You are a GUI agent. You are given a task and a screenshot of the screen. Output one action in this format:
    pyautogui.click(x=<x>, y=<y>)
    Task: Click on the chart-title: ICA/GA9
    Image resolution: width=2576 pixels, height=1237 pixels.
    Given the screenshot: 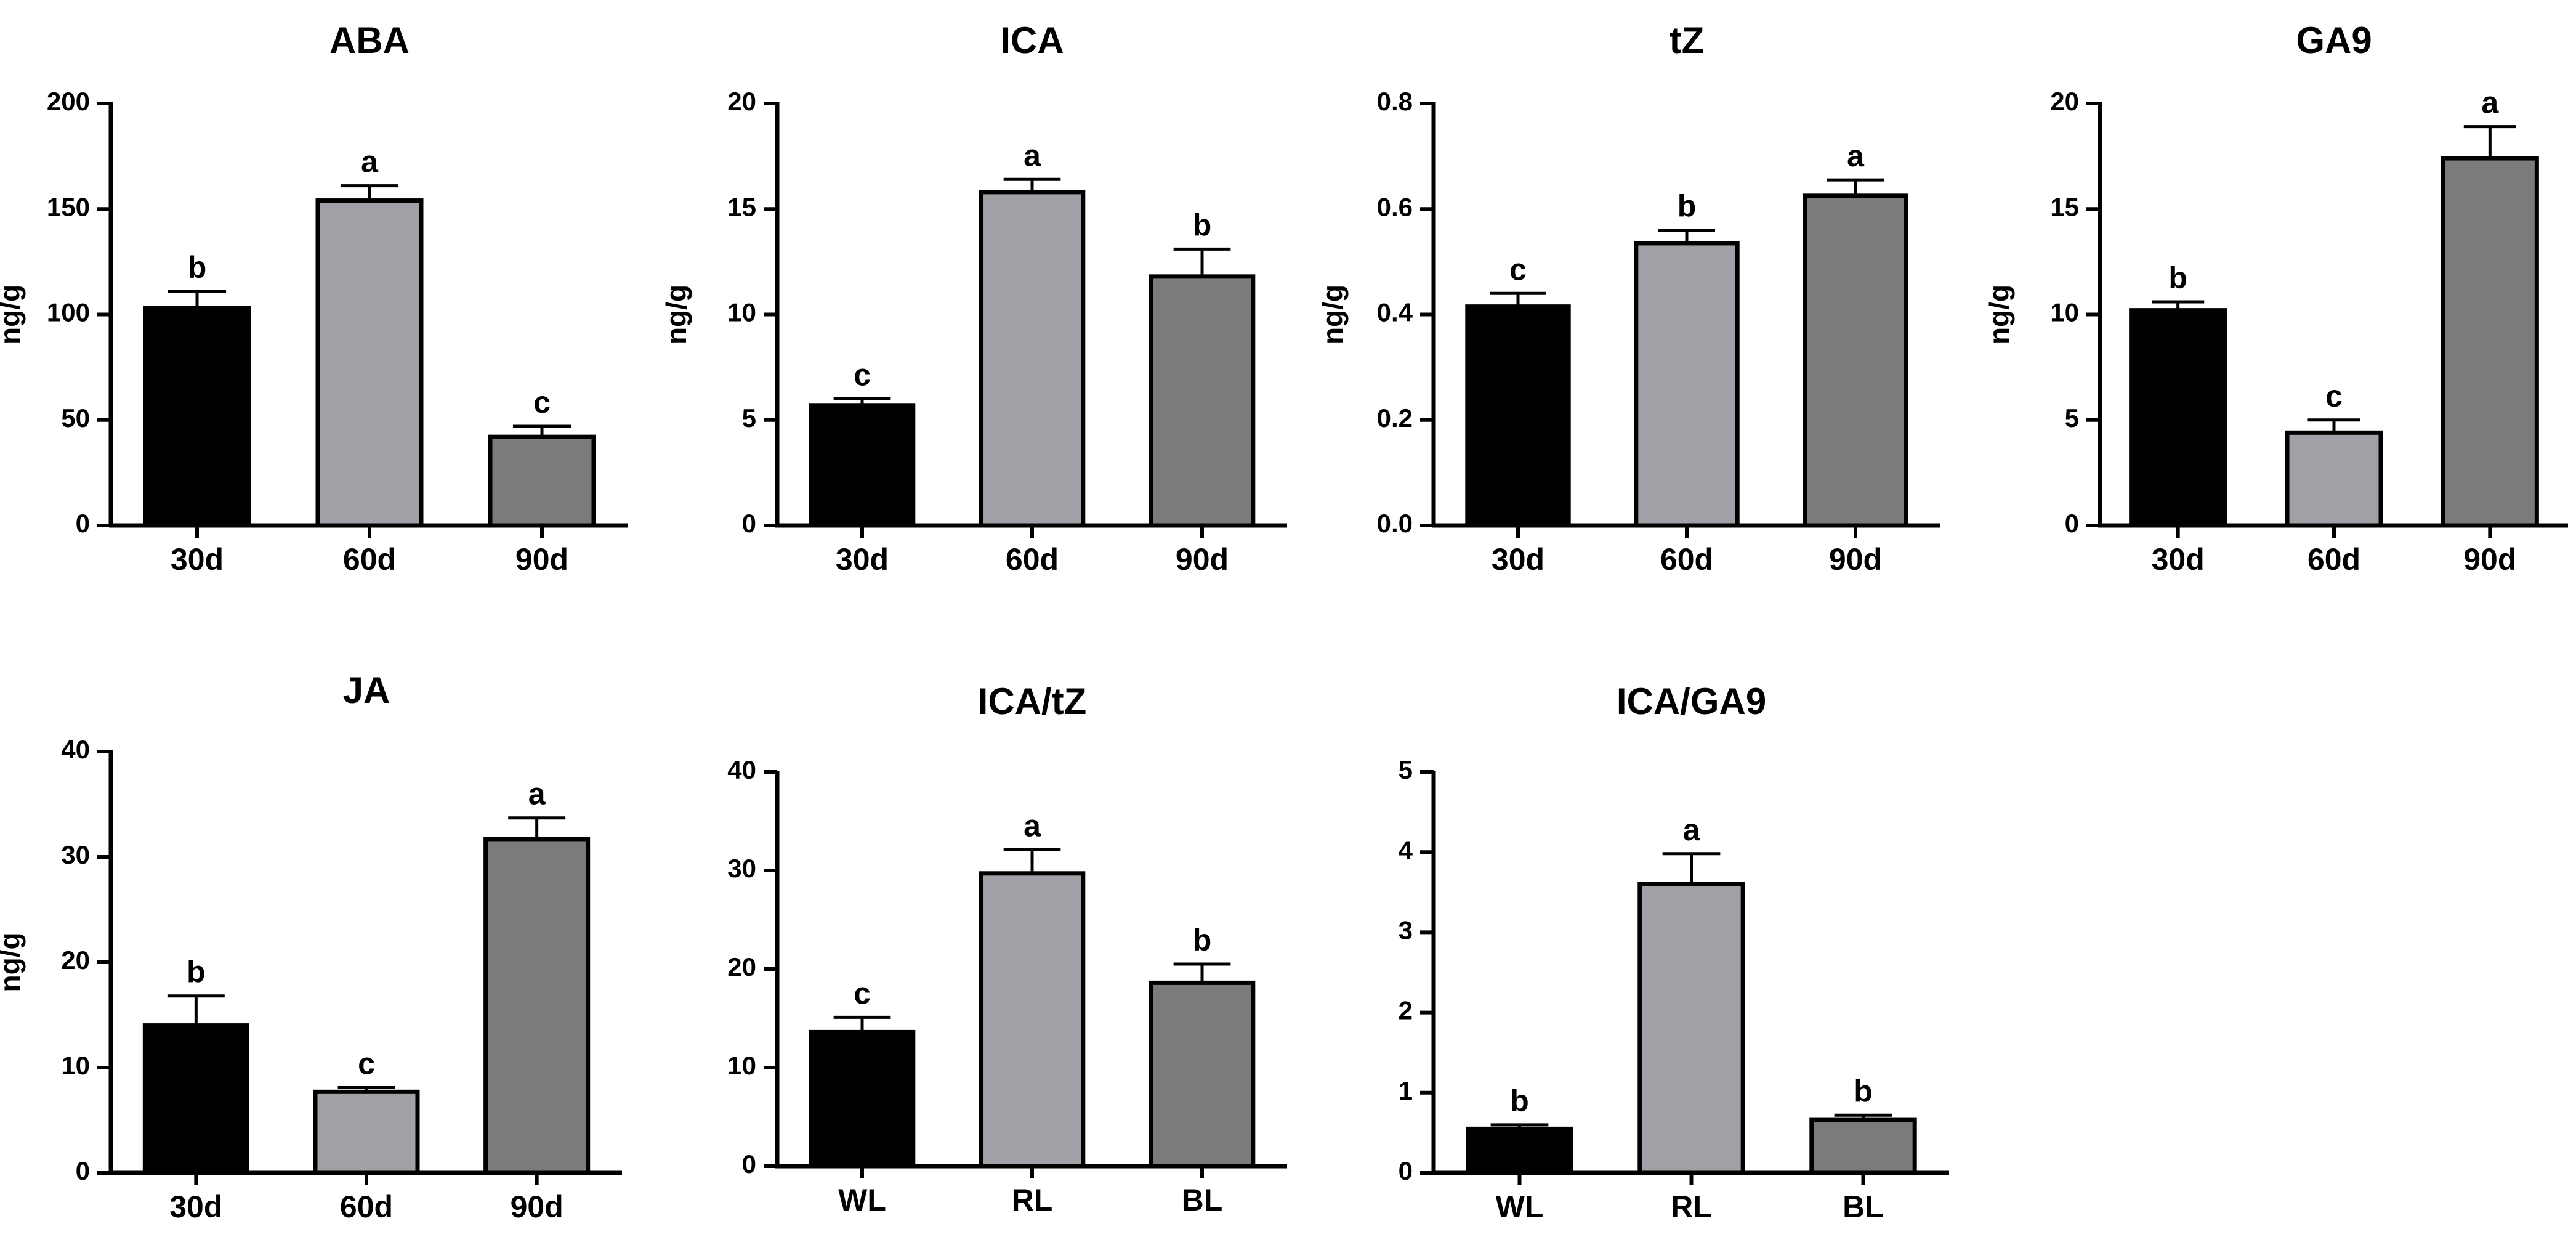 What is the action you would take?
    pyautogui.click(x=1691, y=701)
    